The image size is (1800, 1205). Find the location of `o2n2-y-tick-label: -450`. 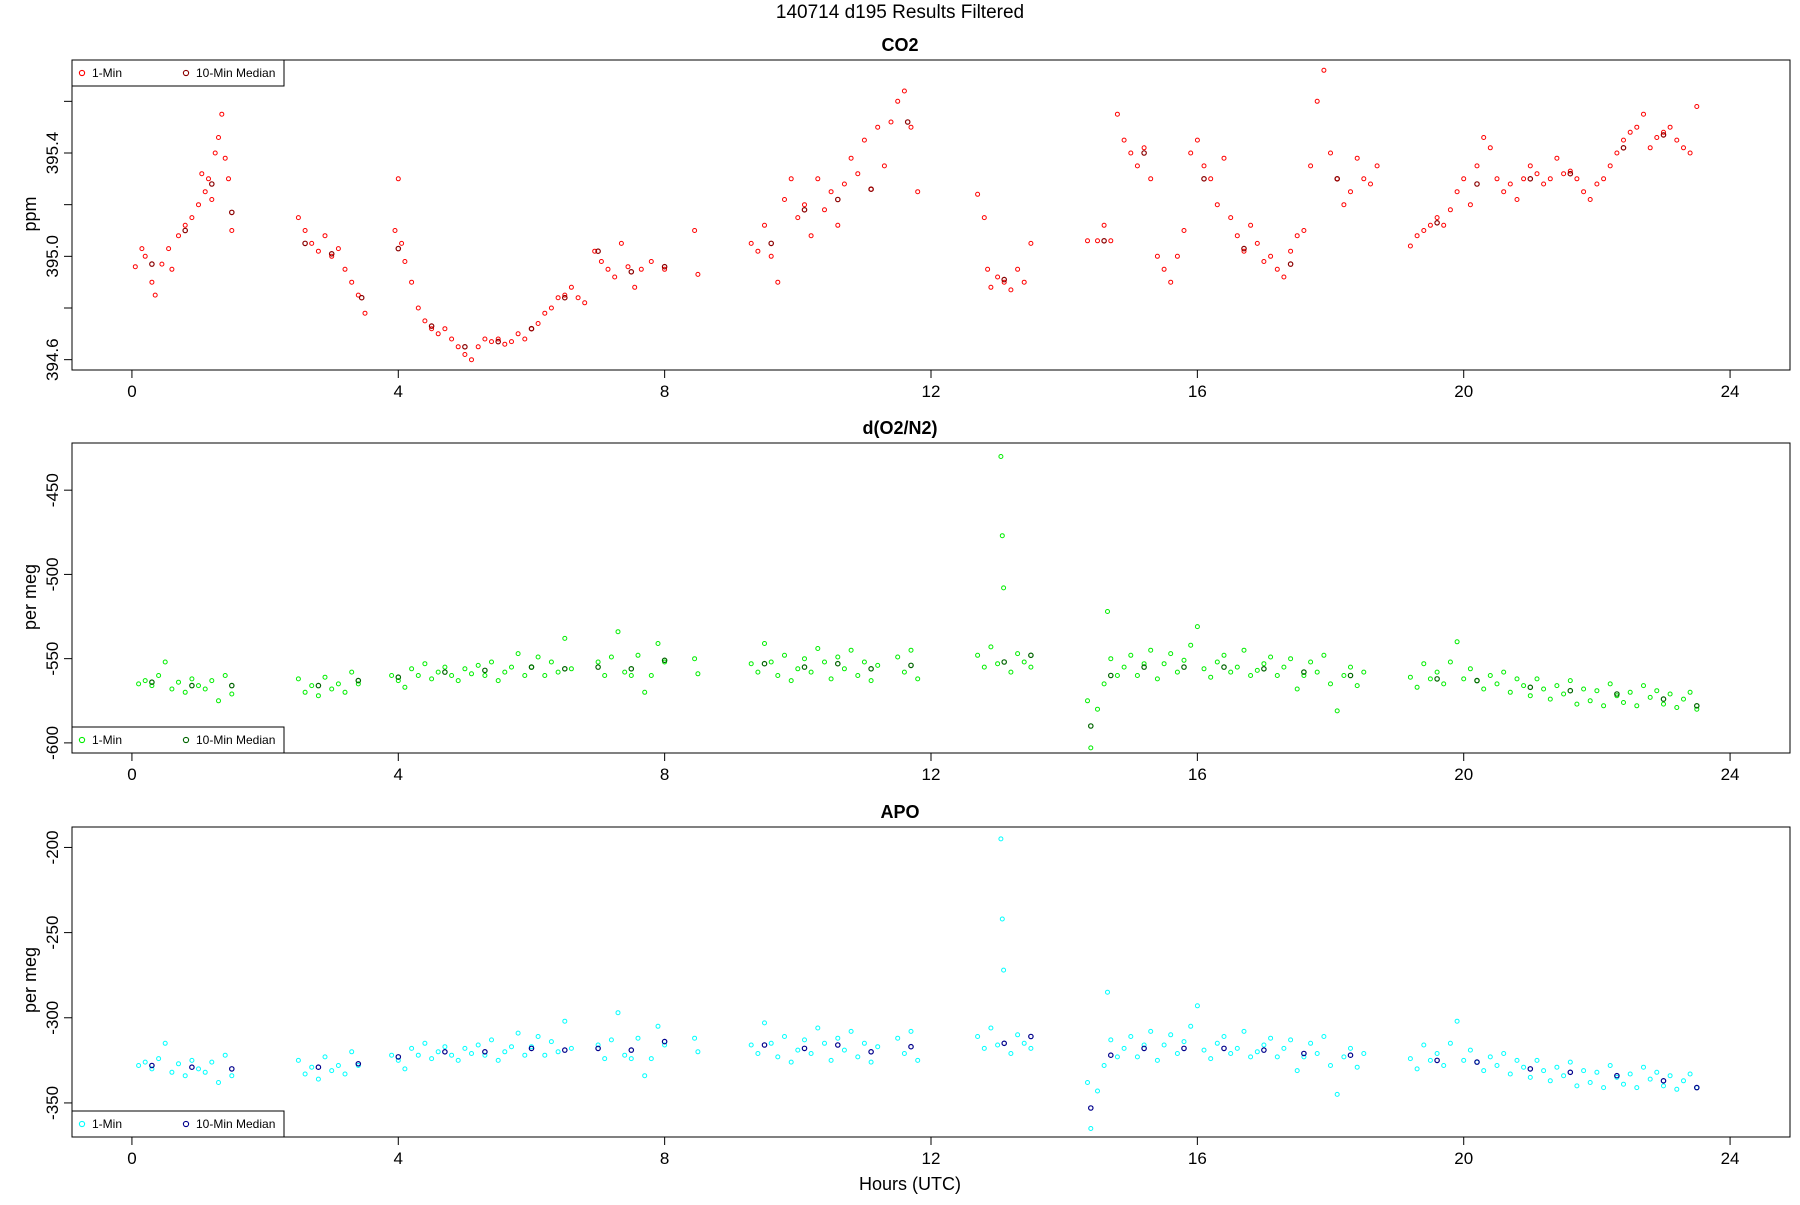

o2n2-y-tick-label: -450 is located at coordinates (52, 490).